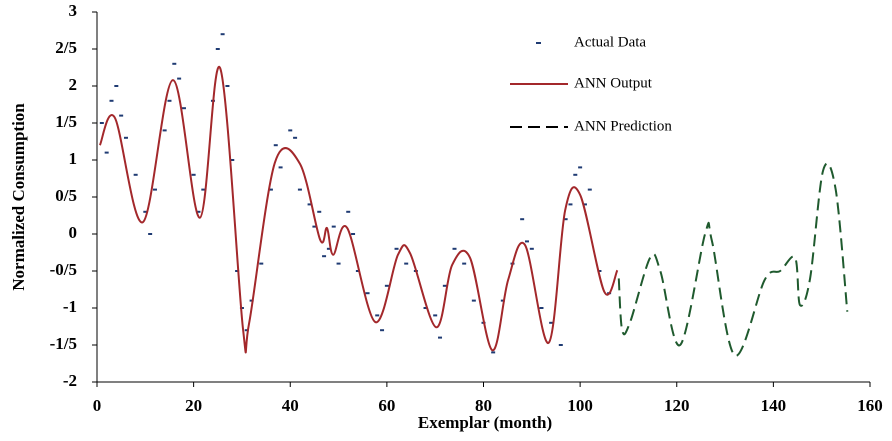 Image resolution: width=892 pixels, height=441 pixels. Describe the element at coordinates (610, 42) in the screenshot. I see `legend-label: Actual Data` at that location.